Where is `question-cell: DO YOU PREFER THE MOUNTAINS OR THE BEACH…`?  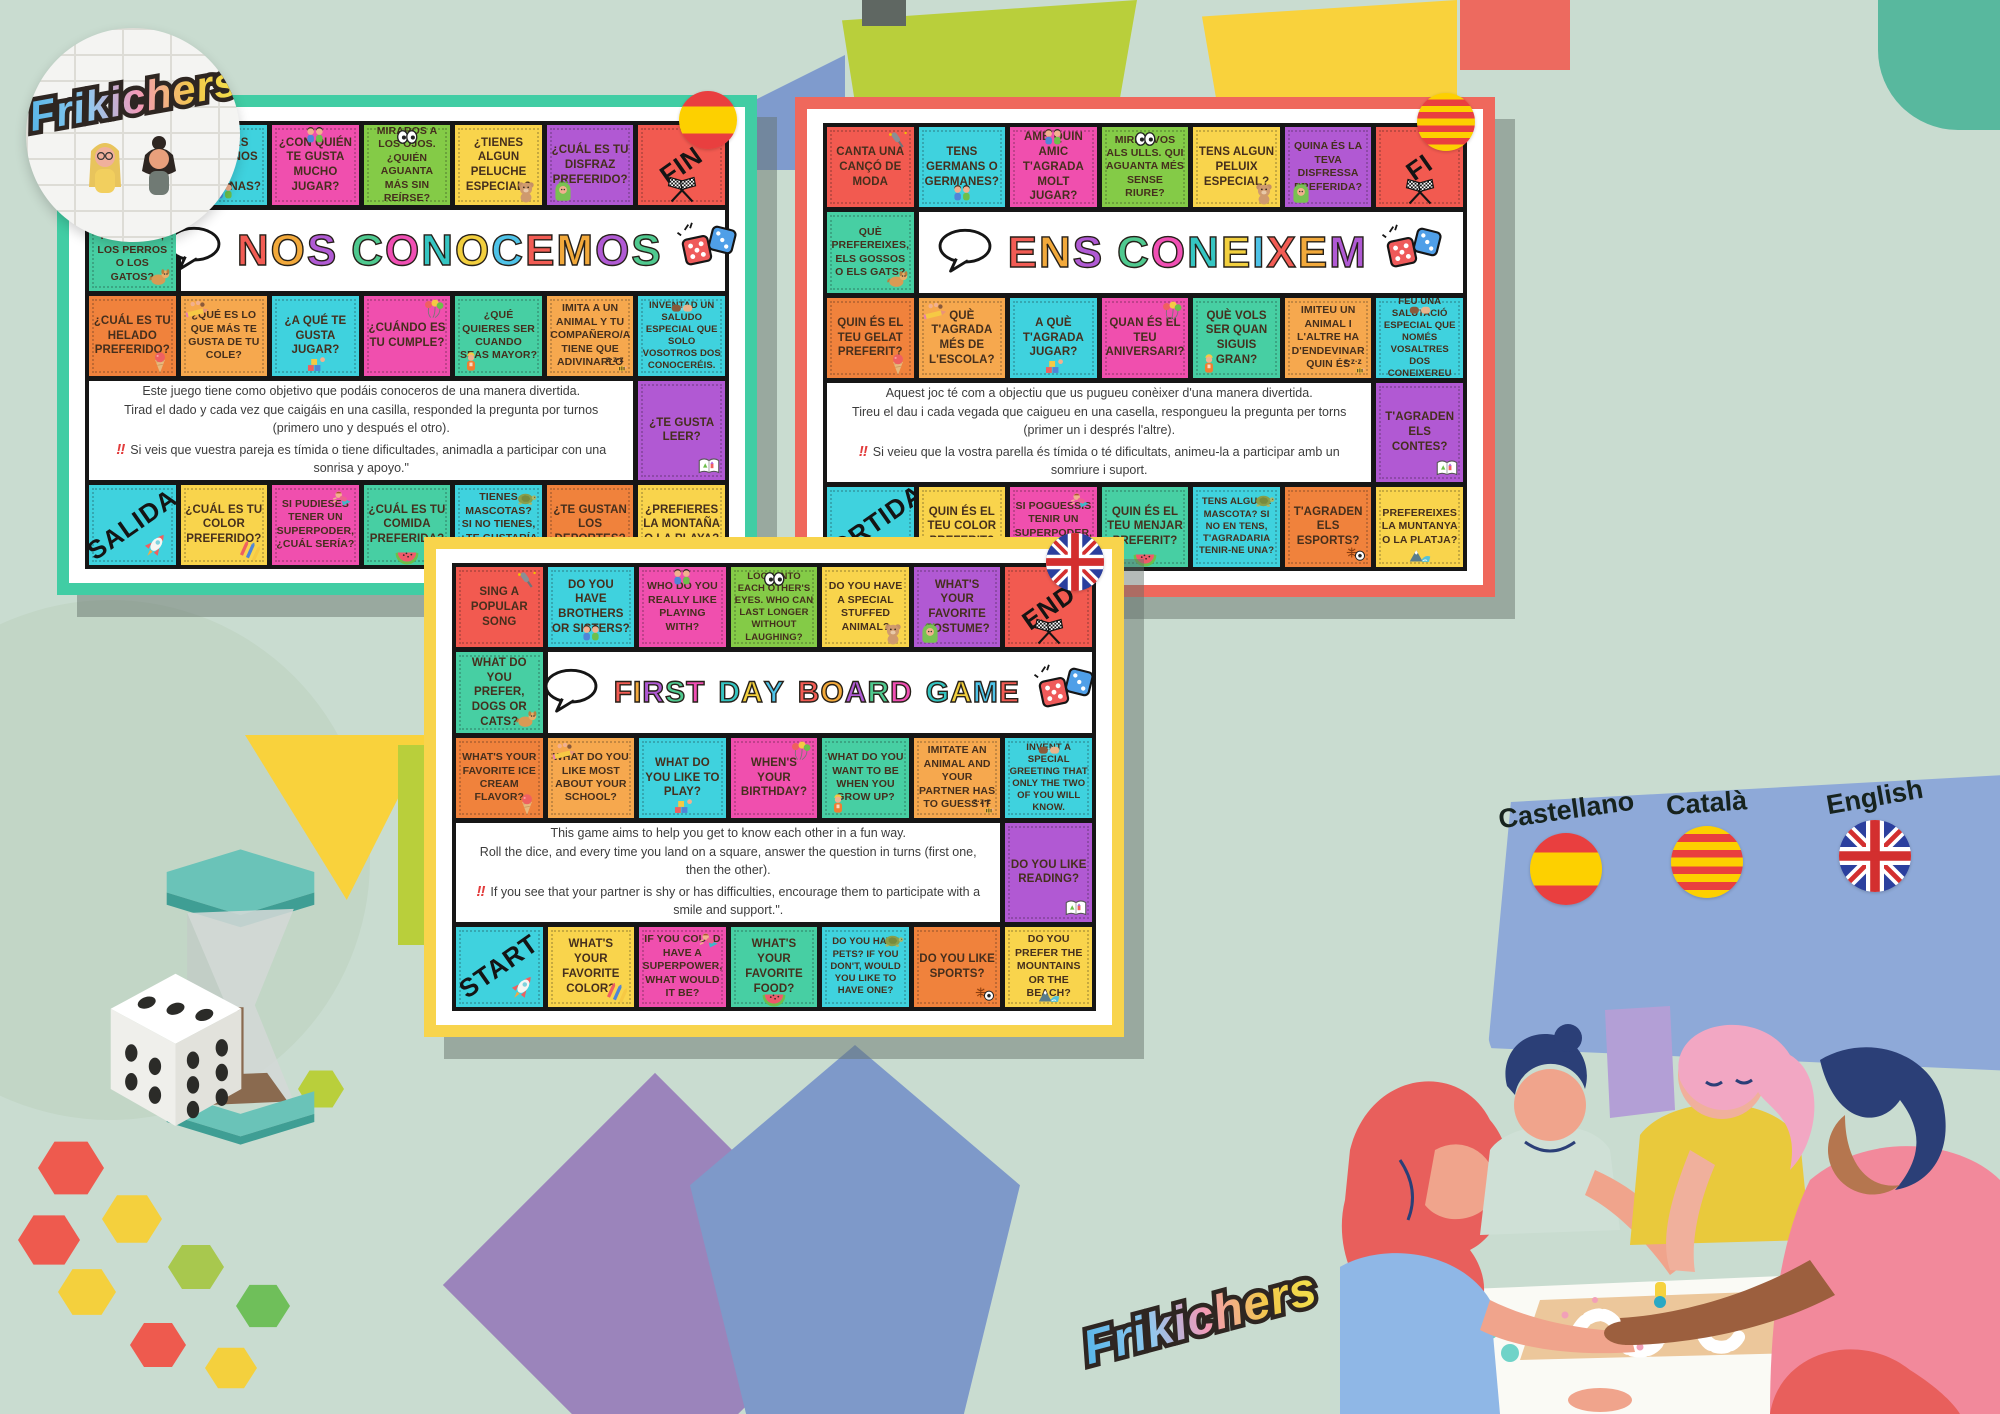
question-cell: DO YOU PREFER THE MOUNTAINS OR THE BEACH… is located at coordinates (1048, 966).